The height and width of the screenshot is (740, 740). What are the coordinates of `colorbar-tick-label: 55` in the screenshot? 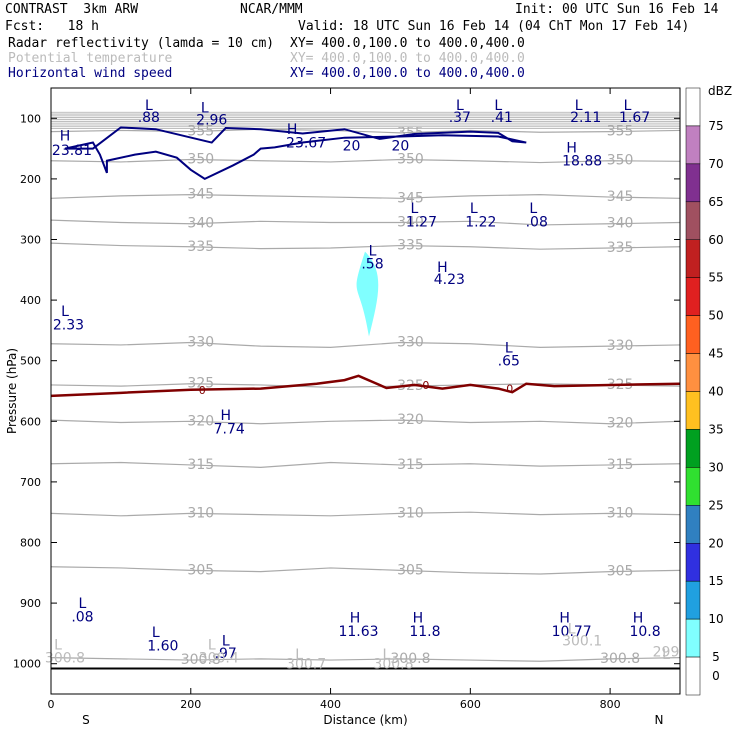 It's located at (715, 278).